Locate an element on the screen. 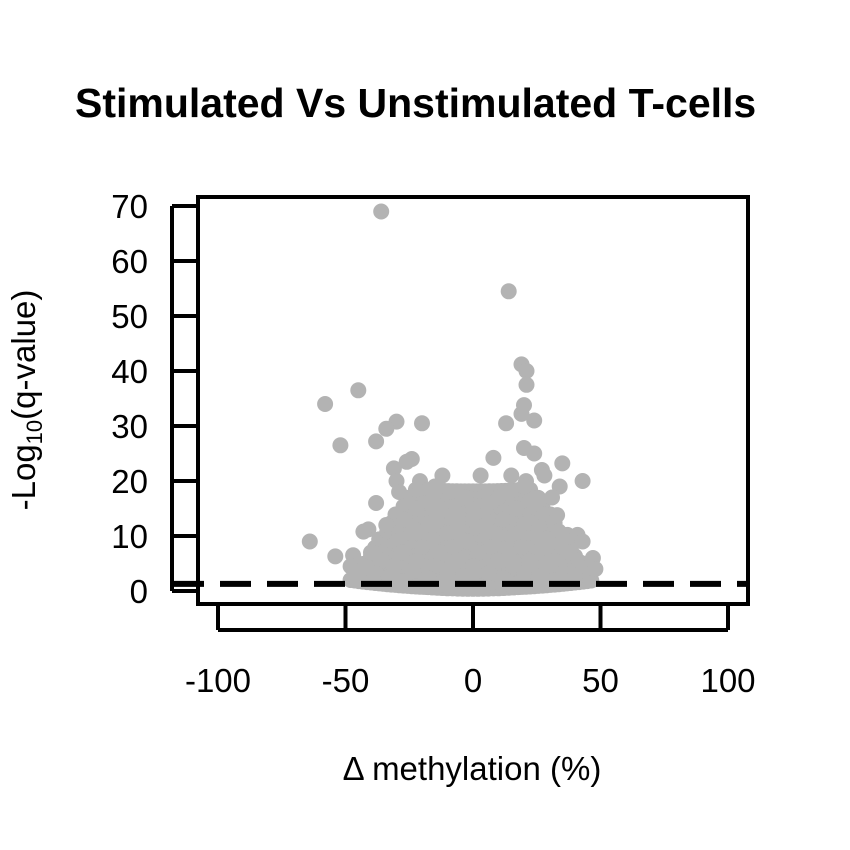 This screenshot has height=850, width=850. y-tick-label: 40 is located at coordinates (129, 371).